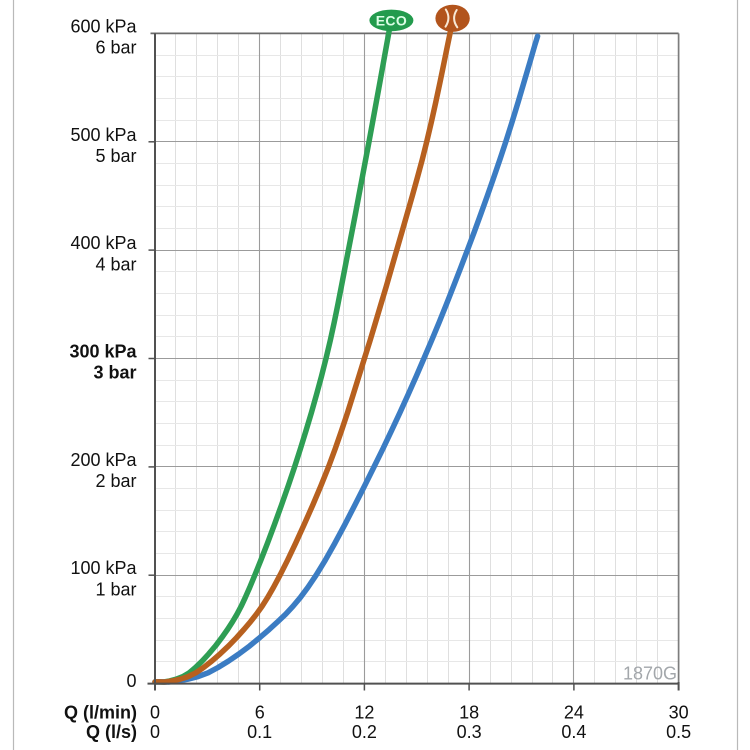 This screenshot has width=750, height=750. I want to click on svg-text: 600 kPa, so click(103, 26).